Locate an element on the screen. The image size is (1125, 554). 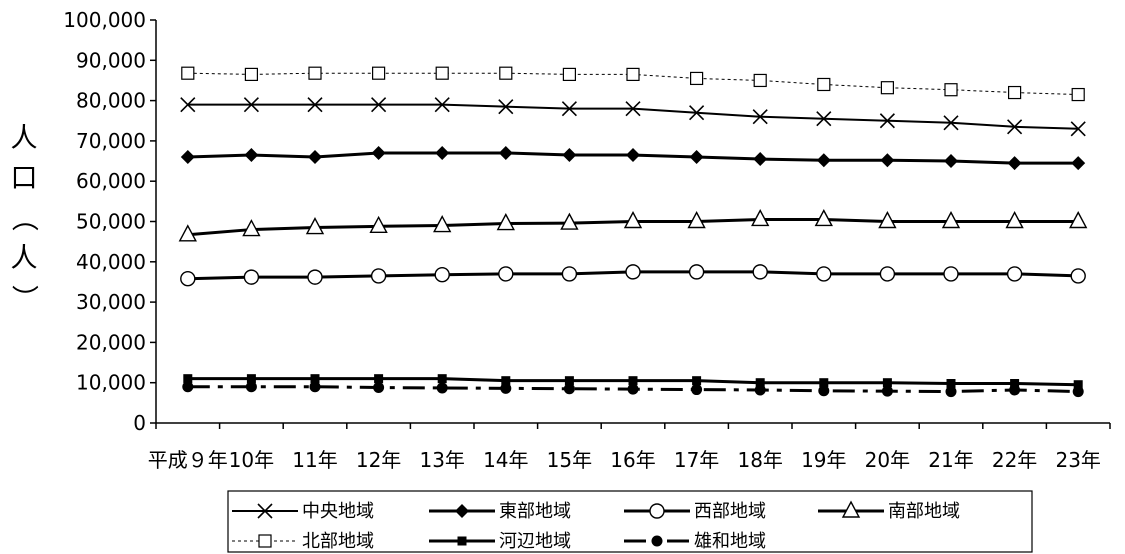
y-axis-title-char: 口 is located at coordinates (24, 178).